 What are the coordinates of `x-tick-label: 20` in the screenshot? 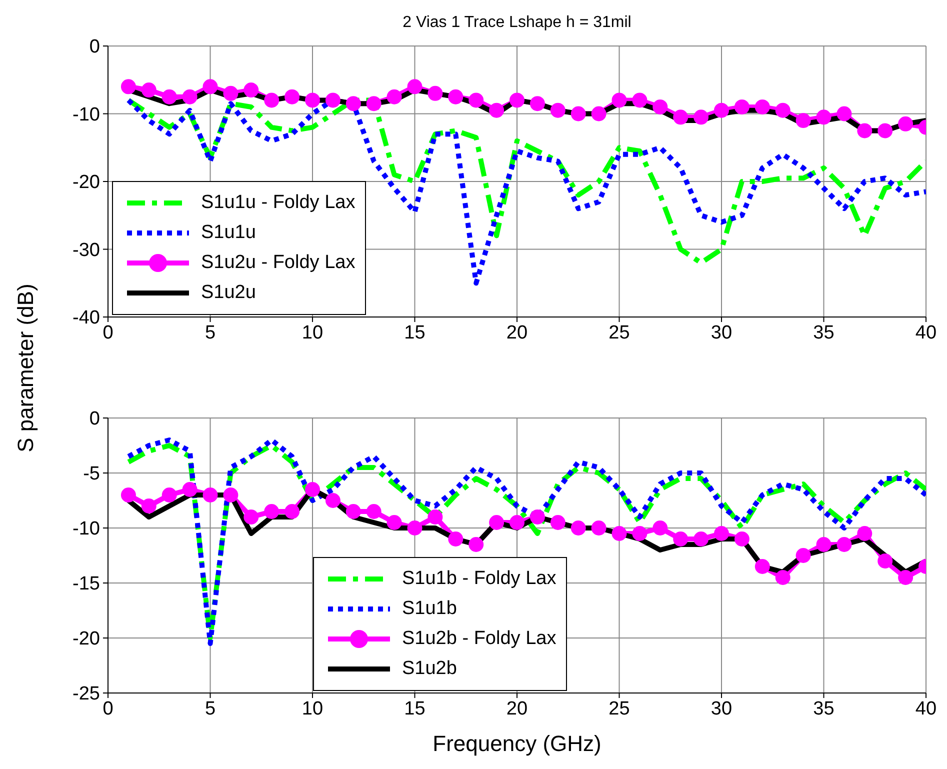 It's located at (517, 709).